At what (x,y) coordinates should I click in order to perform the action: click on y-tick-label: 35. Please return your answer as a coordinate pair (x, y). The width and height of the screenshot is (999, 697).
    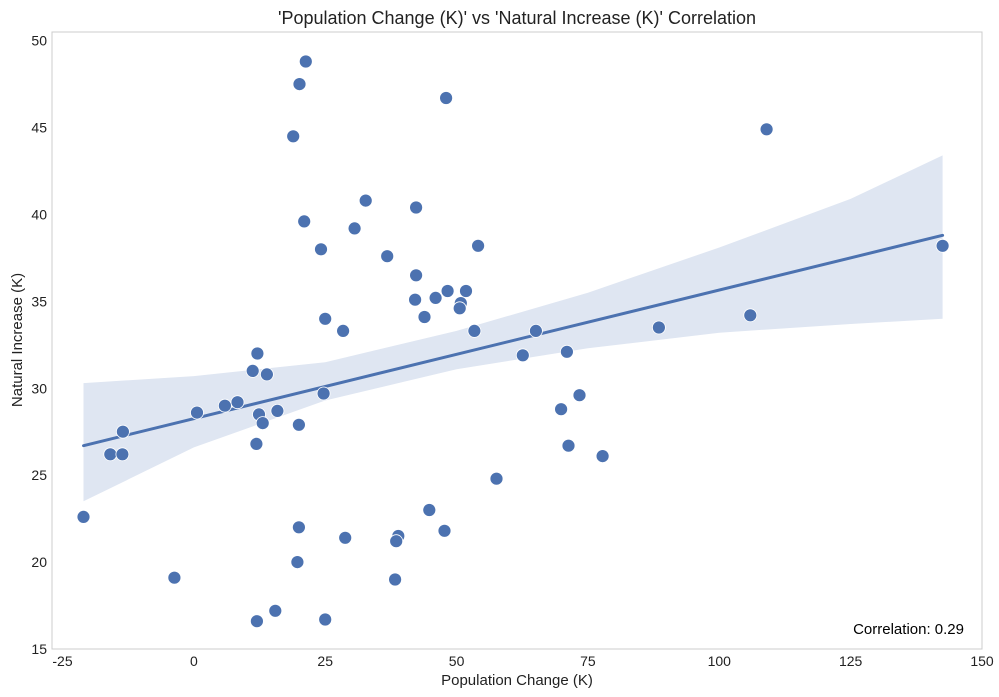
    Looking at the image, I should click on (39, 301).